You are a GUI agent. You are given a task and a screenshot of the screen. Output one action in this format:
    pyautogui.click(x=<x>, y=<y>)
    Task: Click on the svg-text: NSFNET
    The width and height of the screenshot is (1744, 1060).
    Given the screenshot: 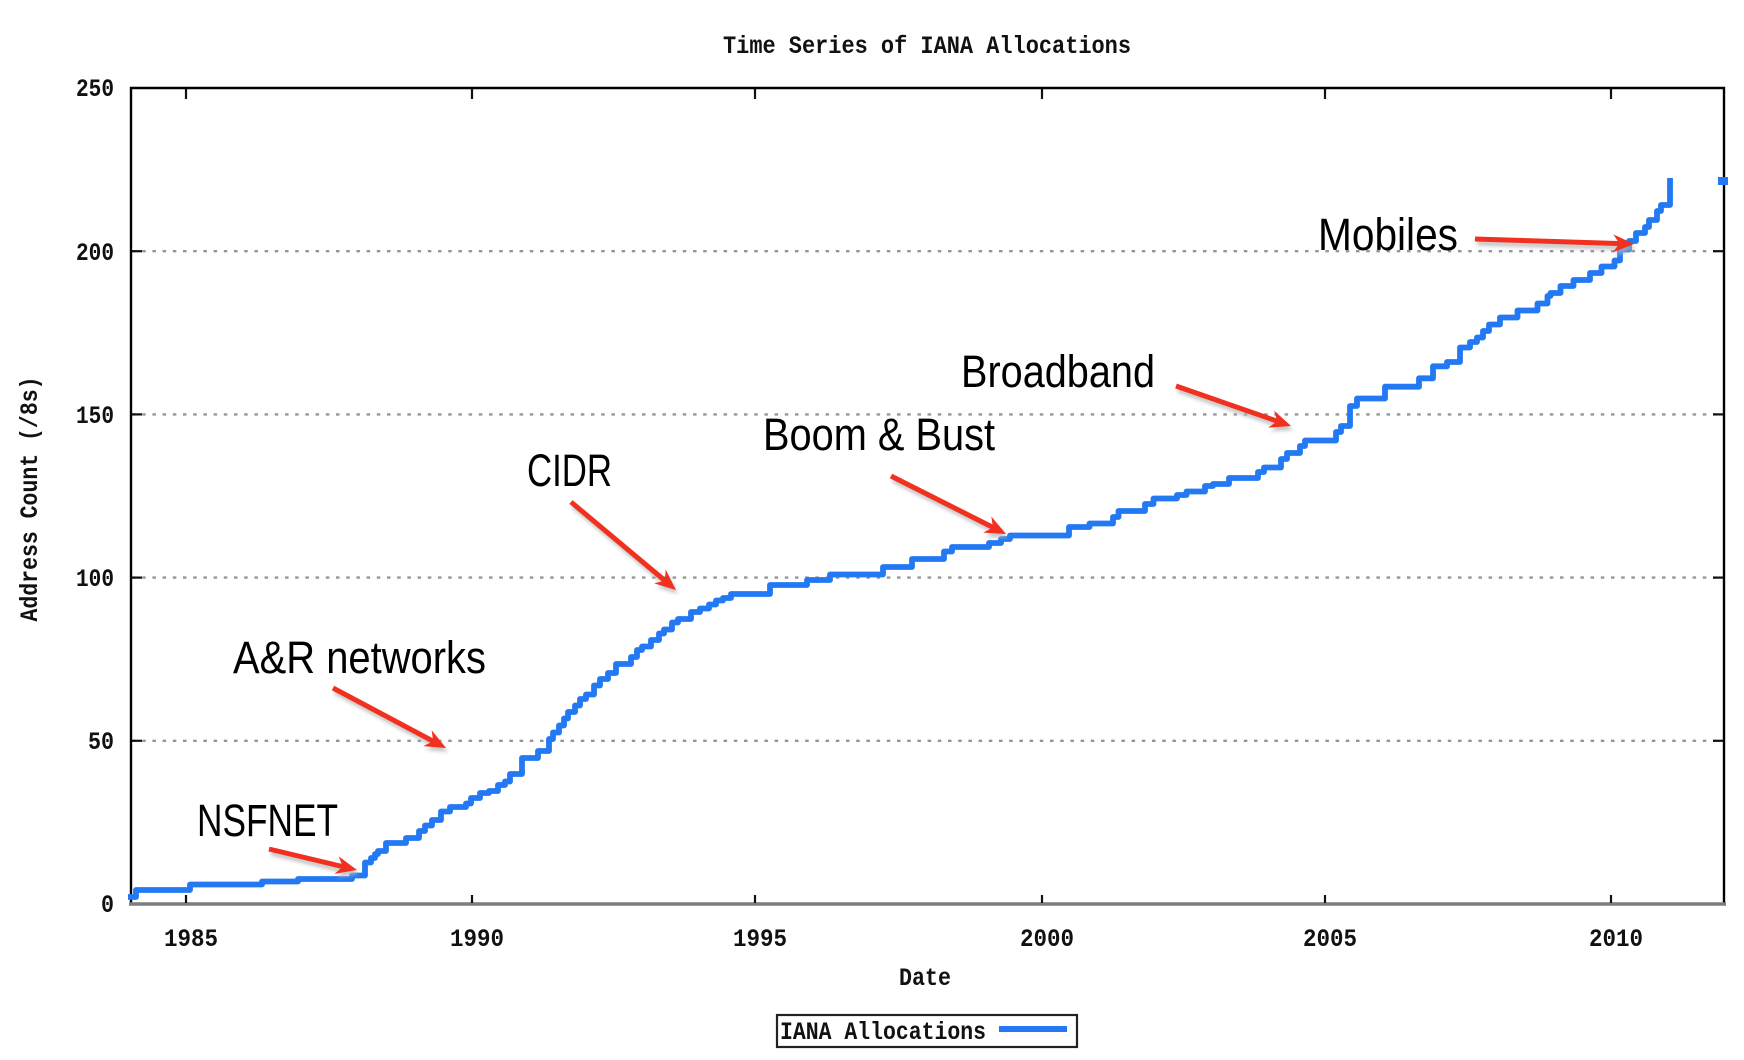 What is the action you would take?
    pyautogui.click(x=267, y=820)
    